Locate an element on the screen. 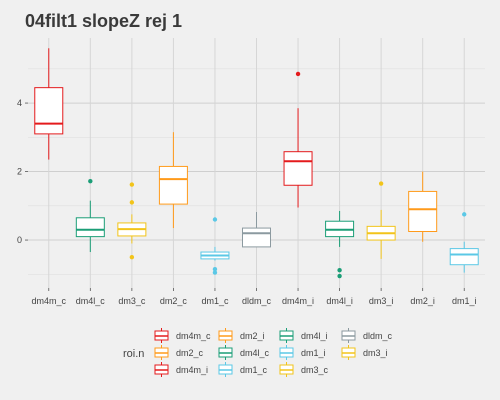 The image size is (500, 400). legend-label: dm4l_c is located at coordinates (255, 353).